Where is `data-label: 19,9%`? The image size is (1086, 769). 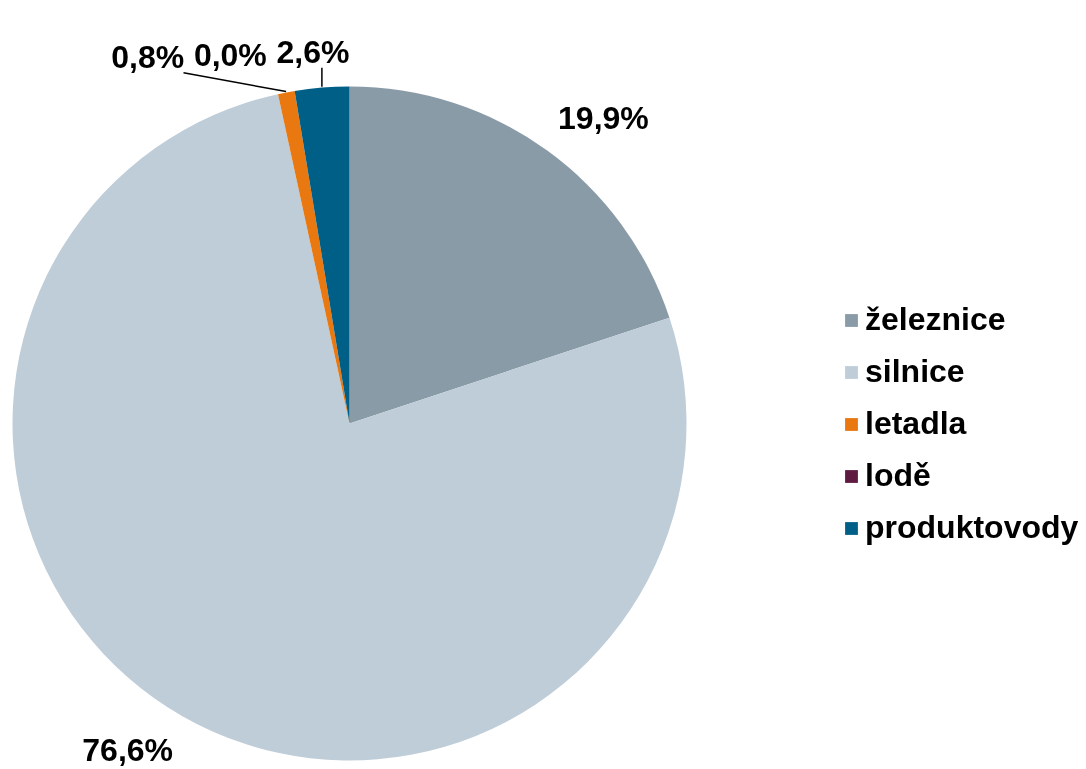 data-label: 19,9% is located at coordinates (603, 118).